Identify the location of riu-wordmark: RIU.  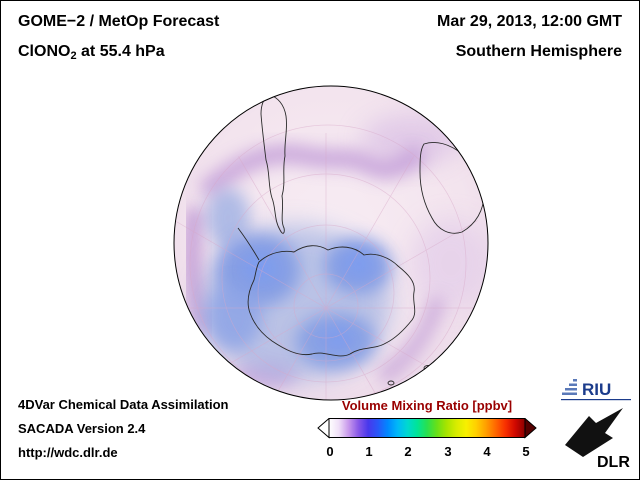
(596, 389).